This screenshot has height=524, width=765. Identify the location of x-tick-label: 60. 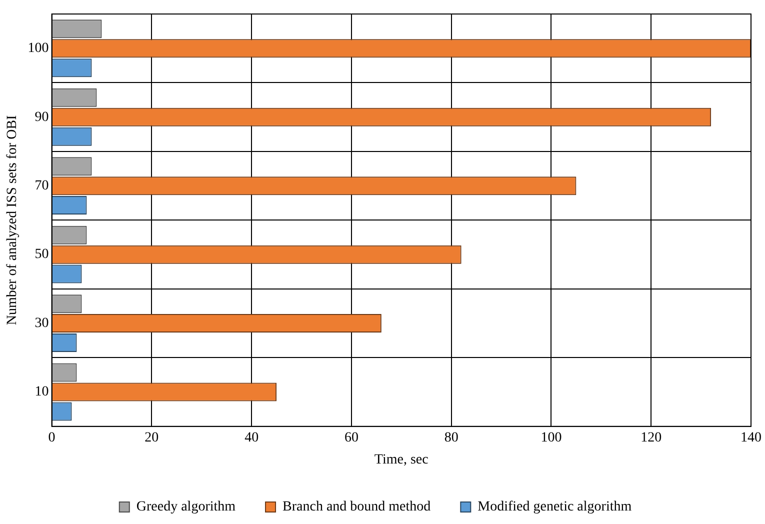
(351, 438).